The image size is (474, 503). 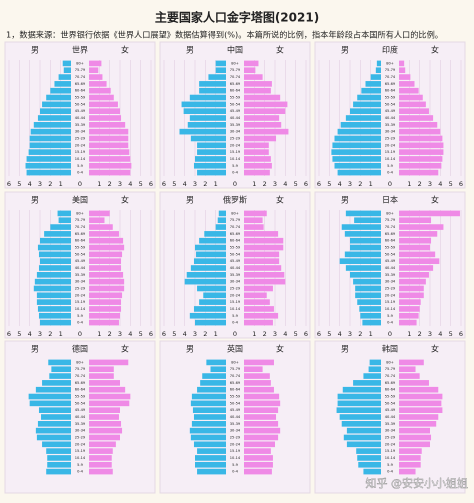 I want to click on y-tick-label: 30-34, so click(x=390, y=282).